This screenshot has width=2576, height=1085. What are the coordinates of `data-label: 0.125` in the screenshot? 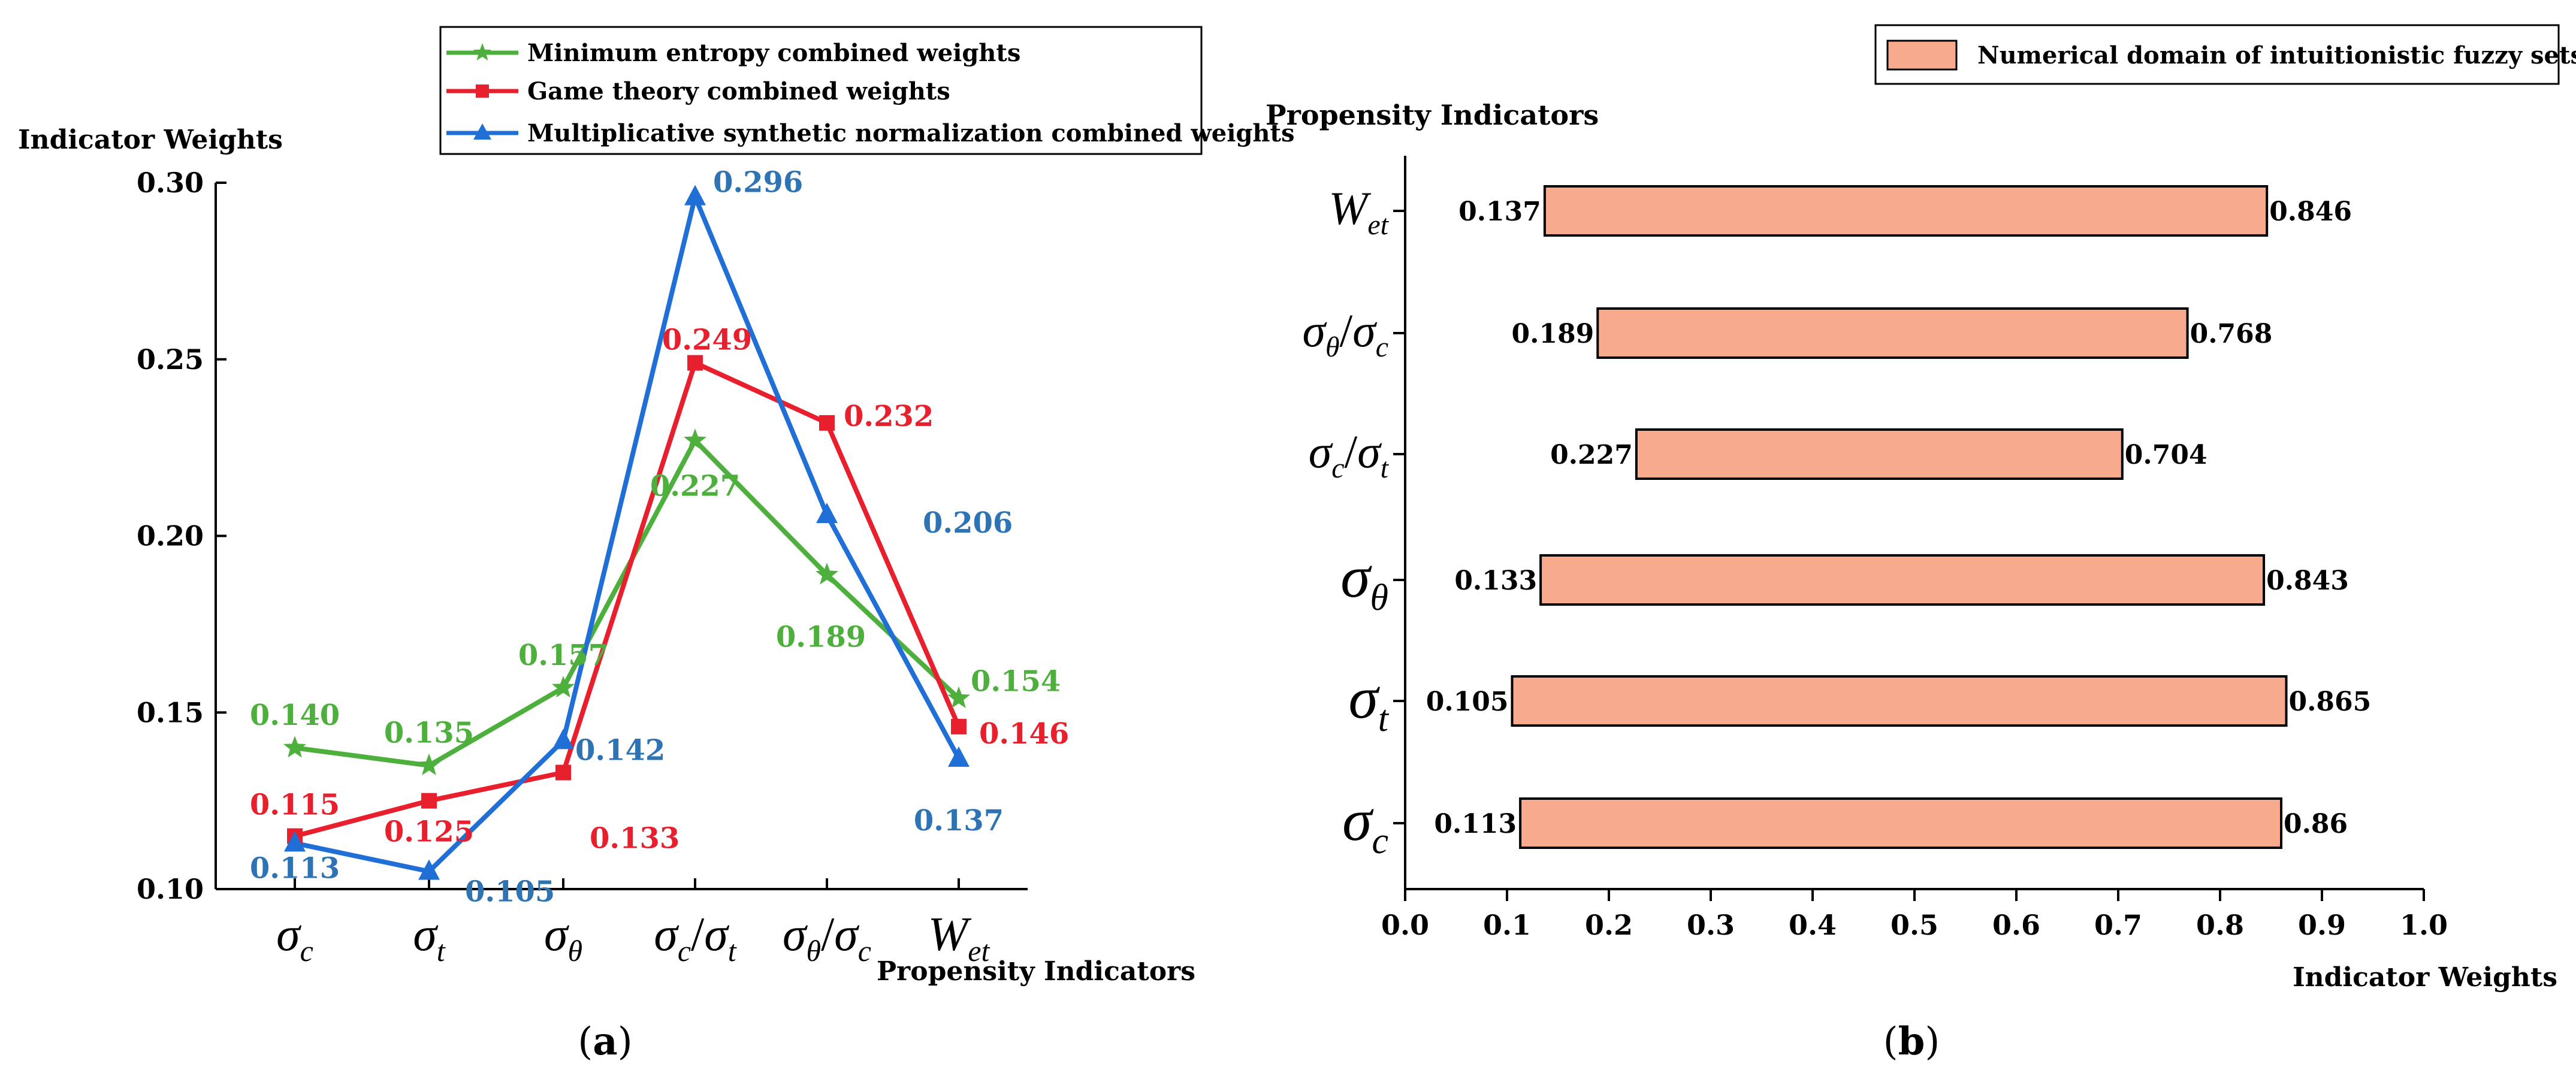 It's located at (429, 832).